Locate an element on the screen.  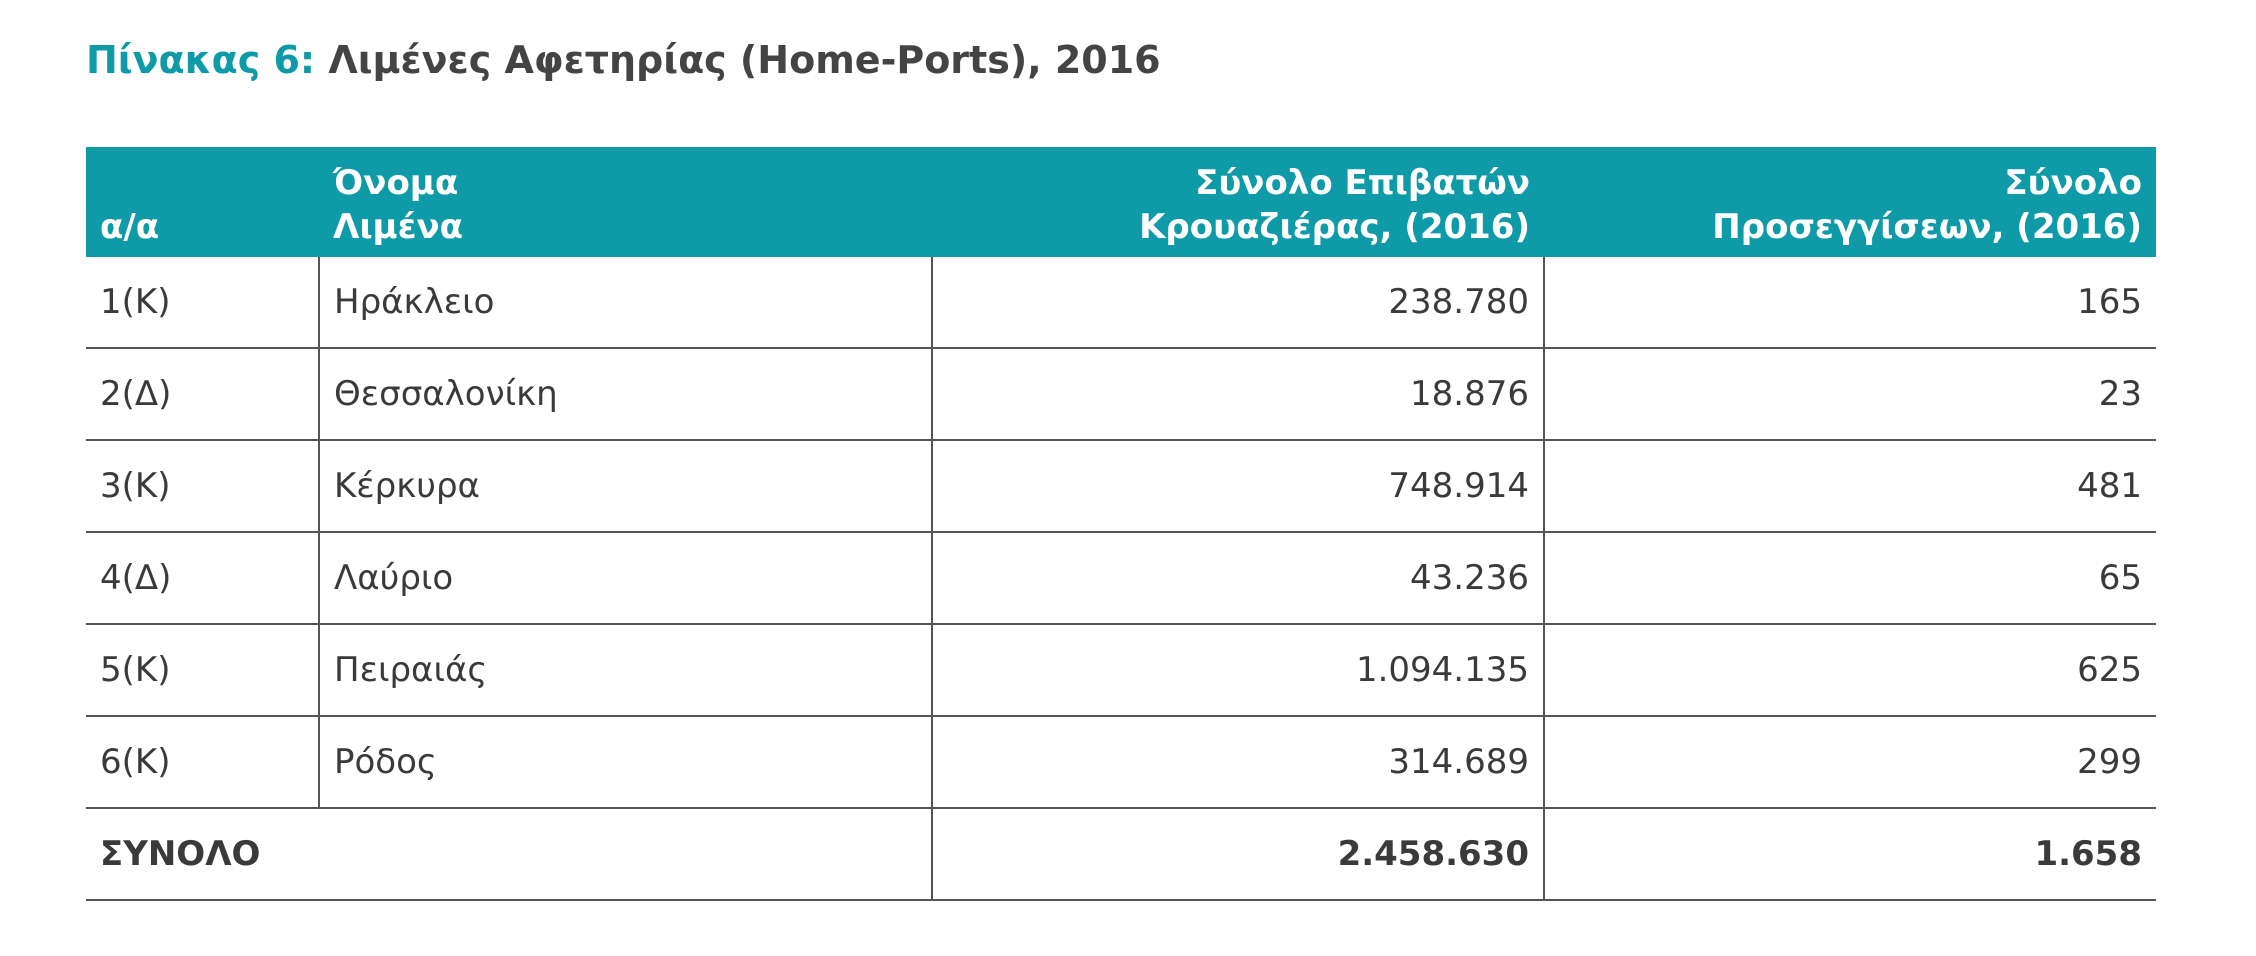
header-cell: Όνομα Λιμένα is located at coordinates (625, 202).